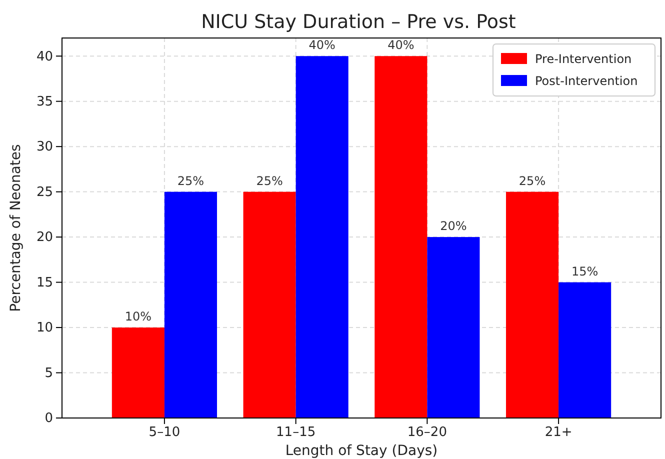 Image resolution: width=665 pixels, height=459 pixels. What do you see at coordinates (44, 147) in the screenshot?
I see `y-tick-label: 30` at bounding box center [44, 147].